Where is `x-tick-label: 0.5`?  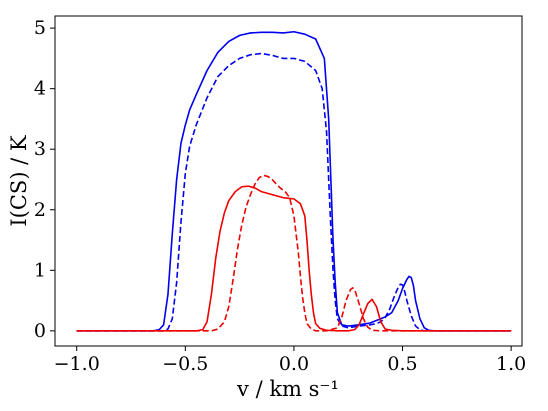 x-tick-label: 0.5 is located at coordinates (402, 364).